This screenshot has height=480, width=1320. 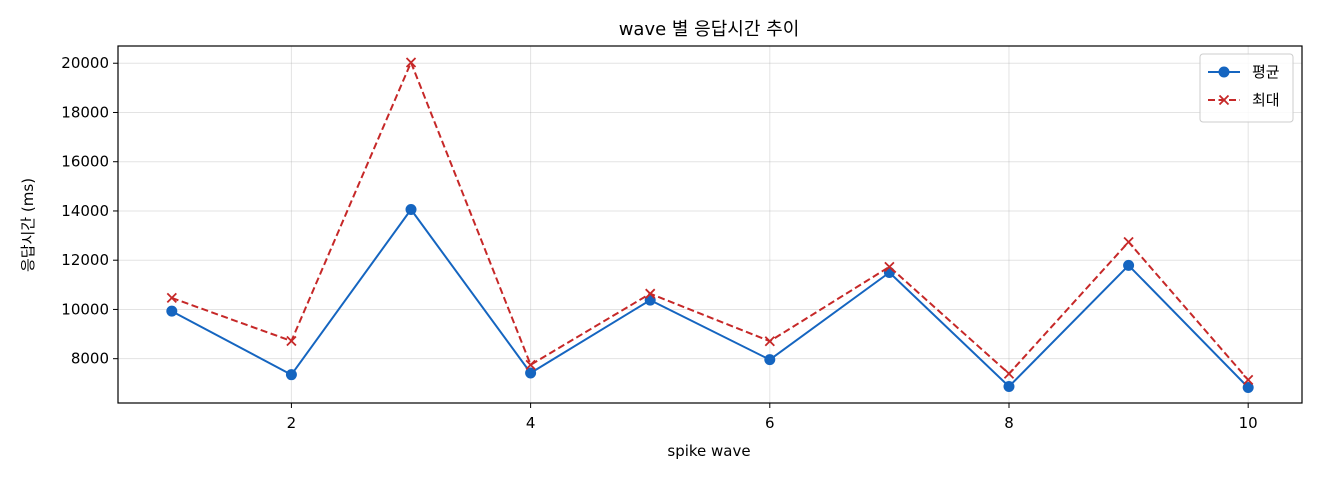 What do you see at coordinates (85, 112) in the screenshot?
I see `y-tick-label: 18000` at bounding box center [85, 112].